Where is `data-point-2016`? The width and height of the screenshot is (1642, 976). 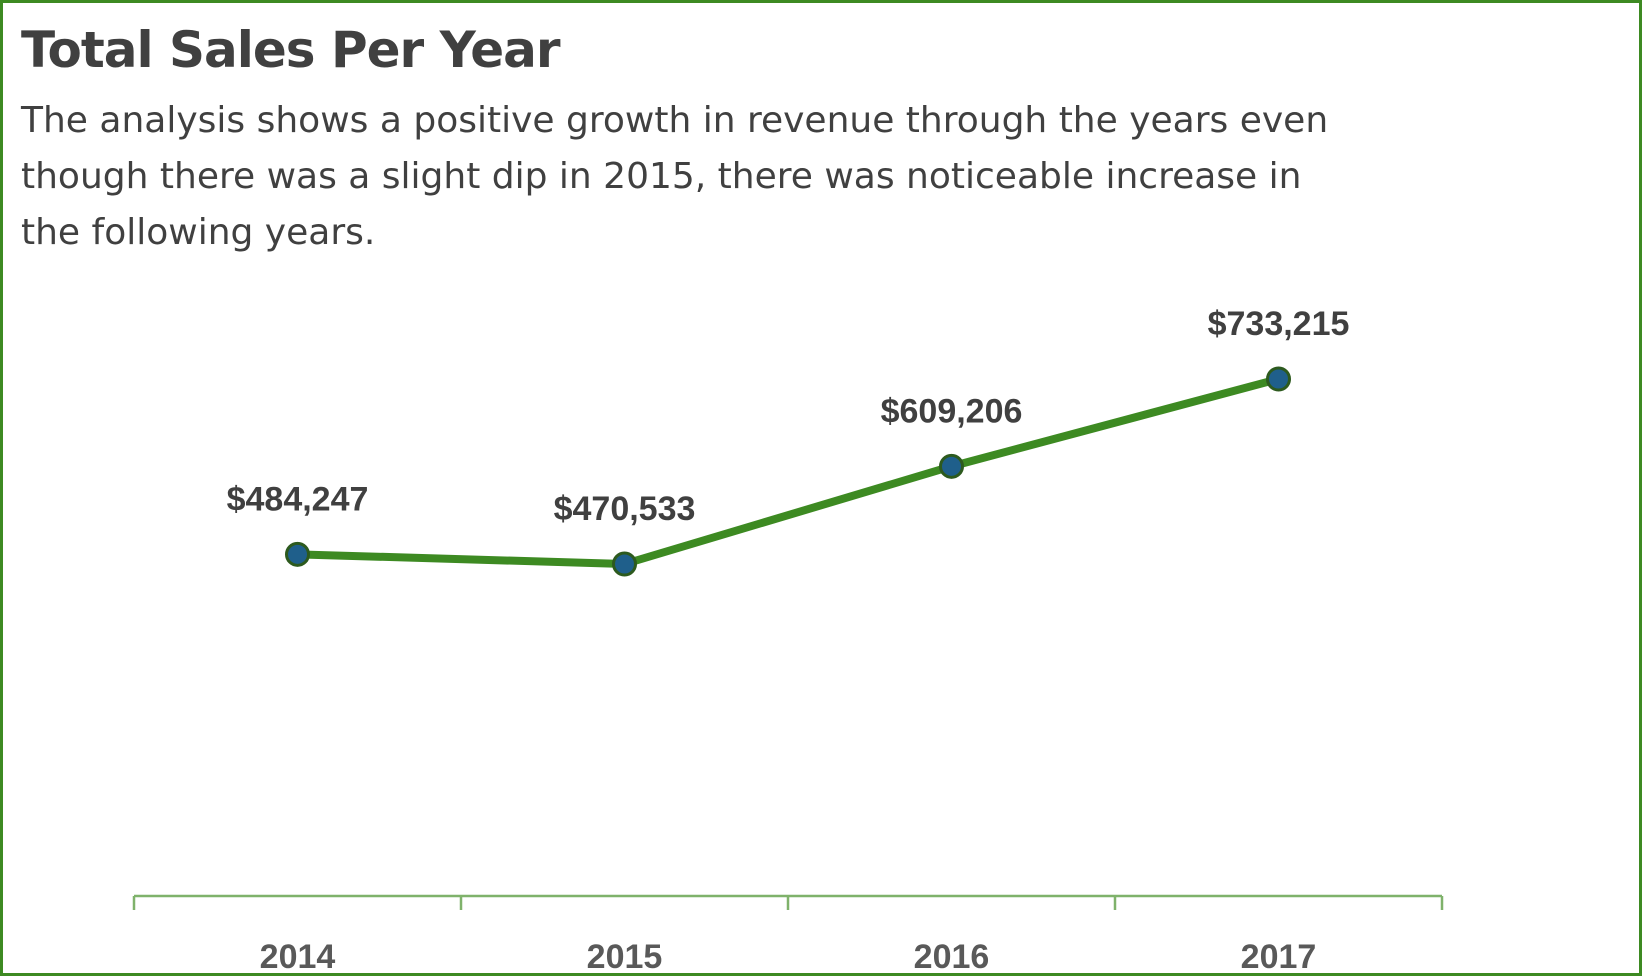 data-point-2016 is located at coordinates (951, 466).